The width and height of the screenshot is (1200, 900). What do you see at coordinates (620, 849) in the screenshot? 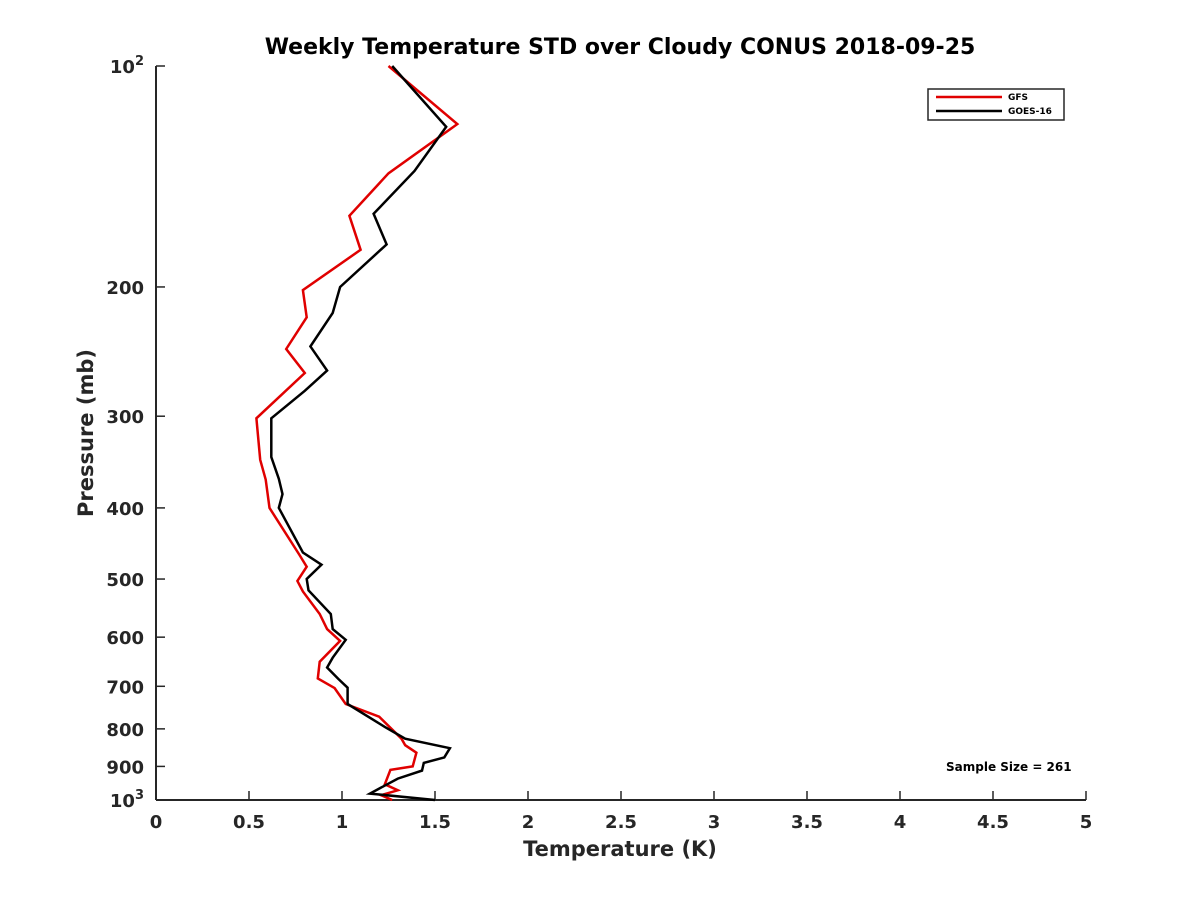
I see `x-axis-title: Temperature (K)` at bounding box center [620, 849].